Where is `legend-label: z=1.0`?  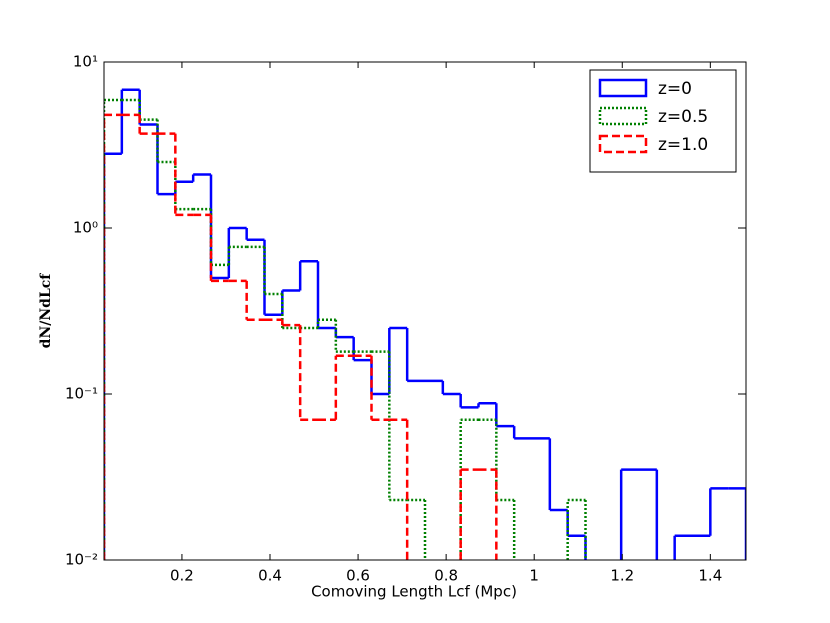
legend-label: z=1.0 is located at coordinates (683, 145).